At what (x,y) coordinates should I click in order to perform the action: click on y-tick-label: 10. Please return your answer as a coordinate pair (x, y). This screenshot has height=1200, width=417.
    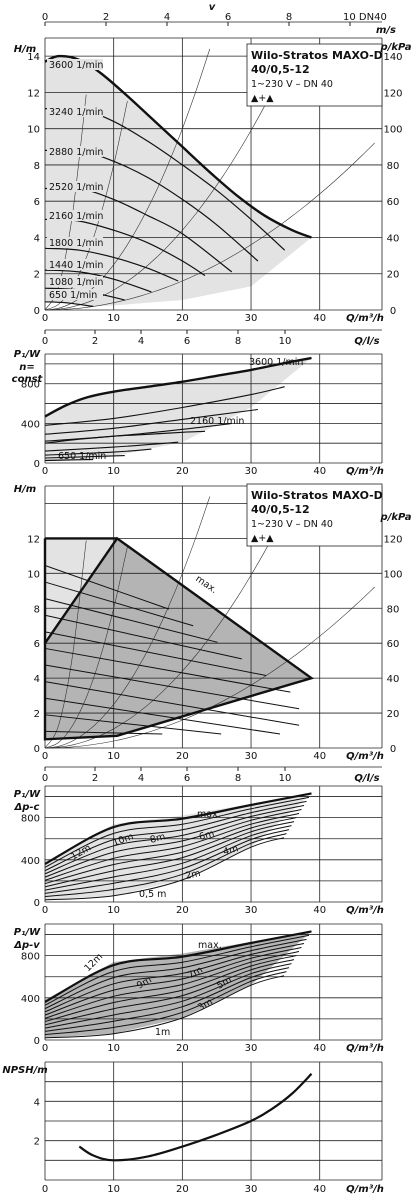
    Looking at the image, I should click on (33, 130).